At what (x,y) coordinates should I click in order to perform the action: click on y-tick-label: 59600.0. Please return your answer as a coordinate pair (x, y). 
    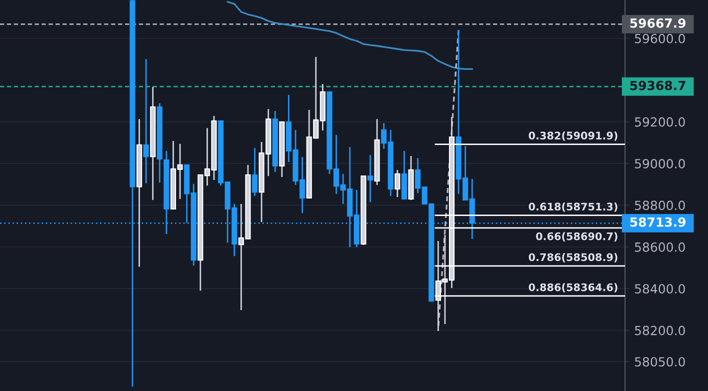
    Looking at the image, I should click on (659, 39).